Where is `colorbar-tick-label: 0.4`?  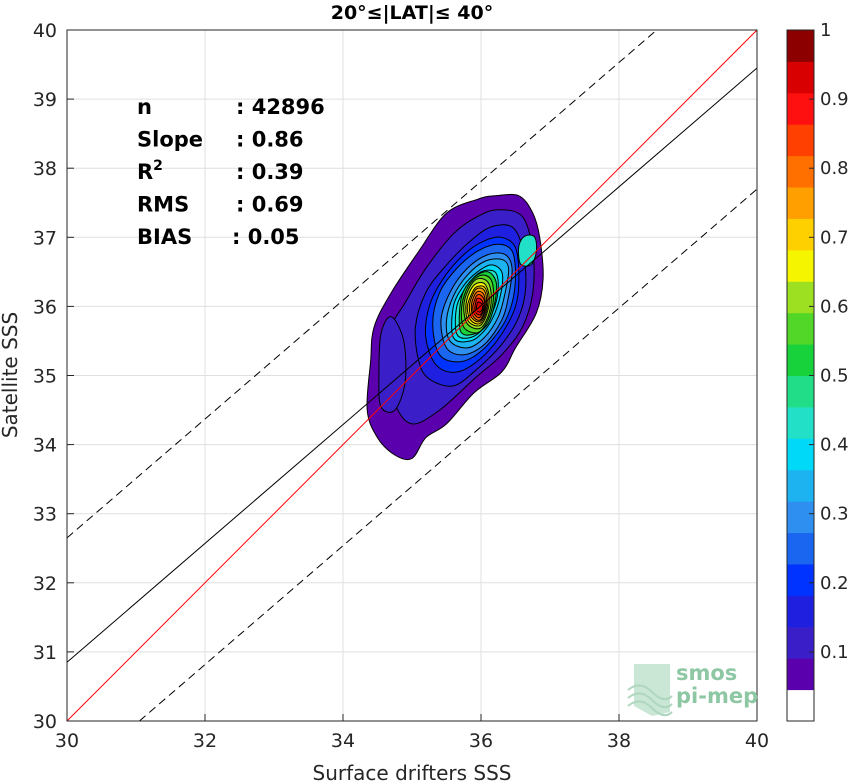 colorbar-tick-label: 0.4 is located at coordinates (834, 445).